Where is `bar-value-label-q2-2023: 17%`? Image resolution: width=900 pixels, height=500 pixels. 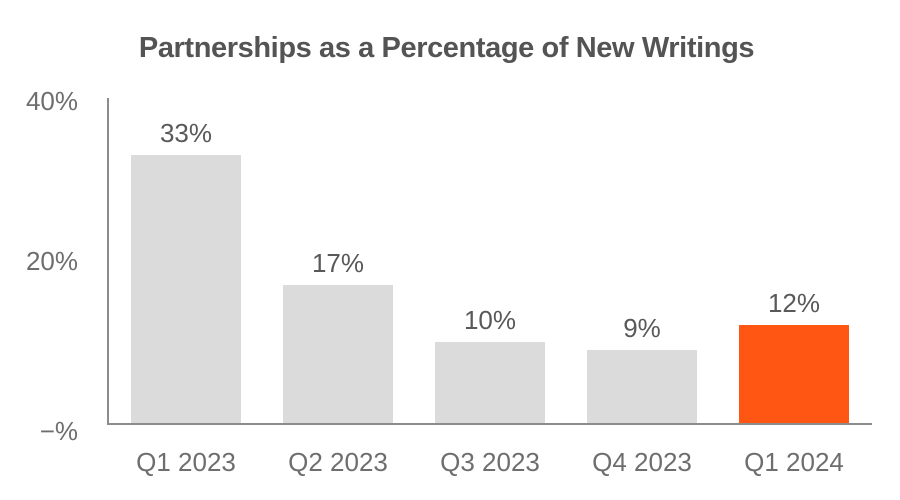
bar-value-label-q2-2023: 17% is located at coordinates (338, 263).